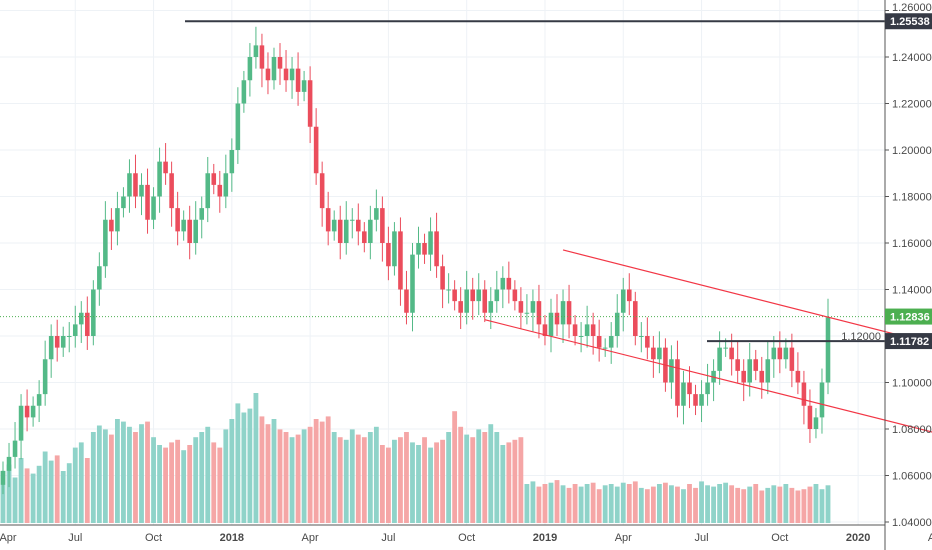  Describe the element at coordinates (388, 538) in the screenshot. I see `x-tick-label: Jul` at that location.